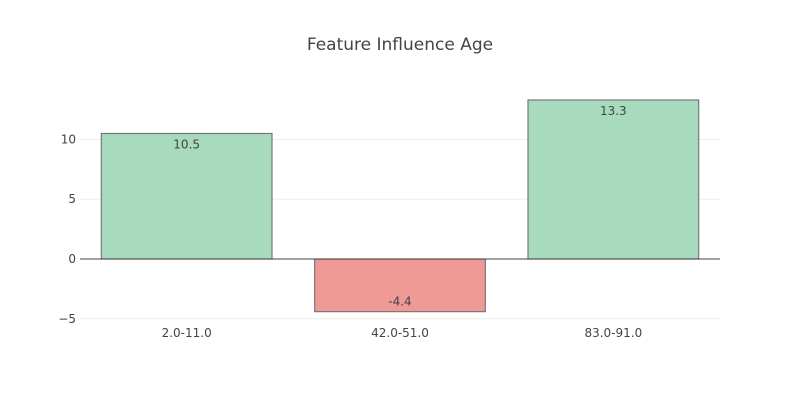  I want to click on bar-value-label: 13.3, so click(613, 111).